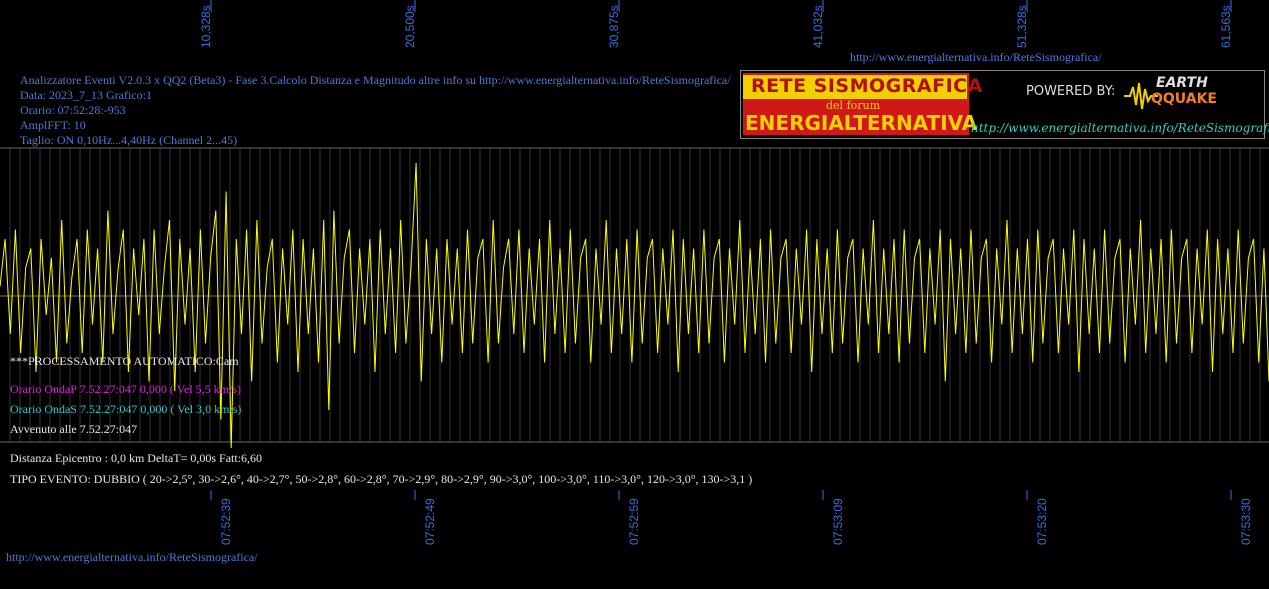  I want to click on top-axis-tick-label: 41,032s, so click(818, 26).